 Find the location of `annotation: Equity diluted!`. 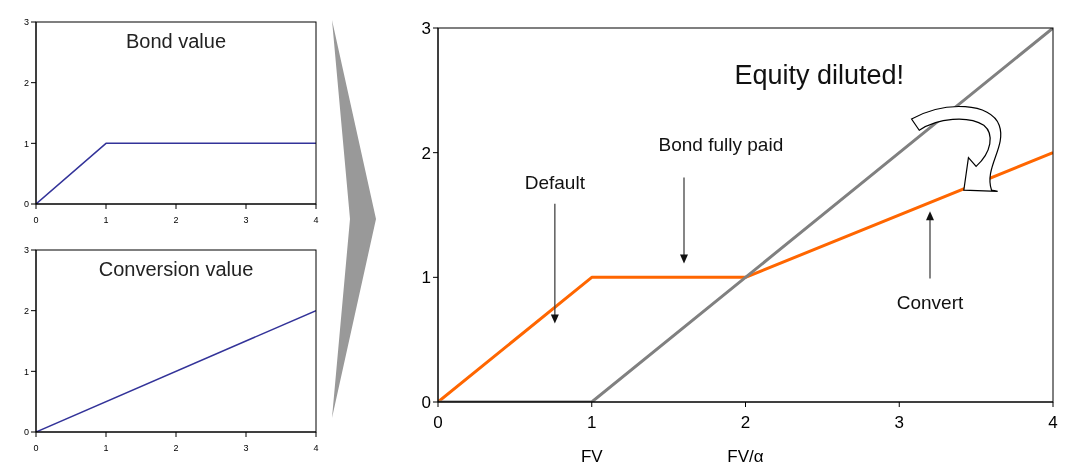

annotation: Equity diluted! is located at coordinates (819, 75).